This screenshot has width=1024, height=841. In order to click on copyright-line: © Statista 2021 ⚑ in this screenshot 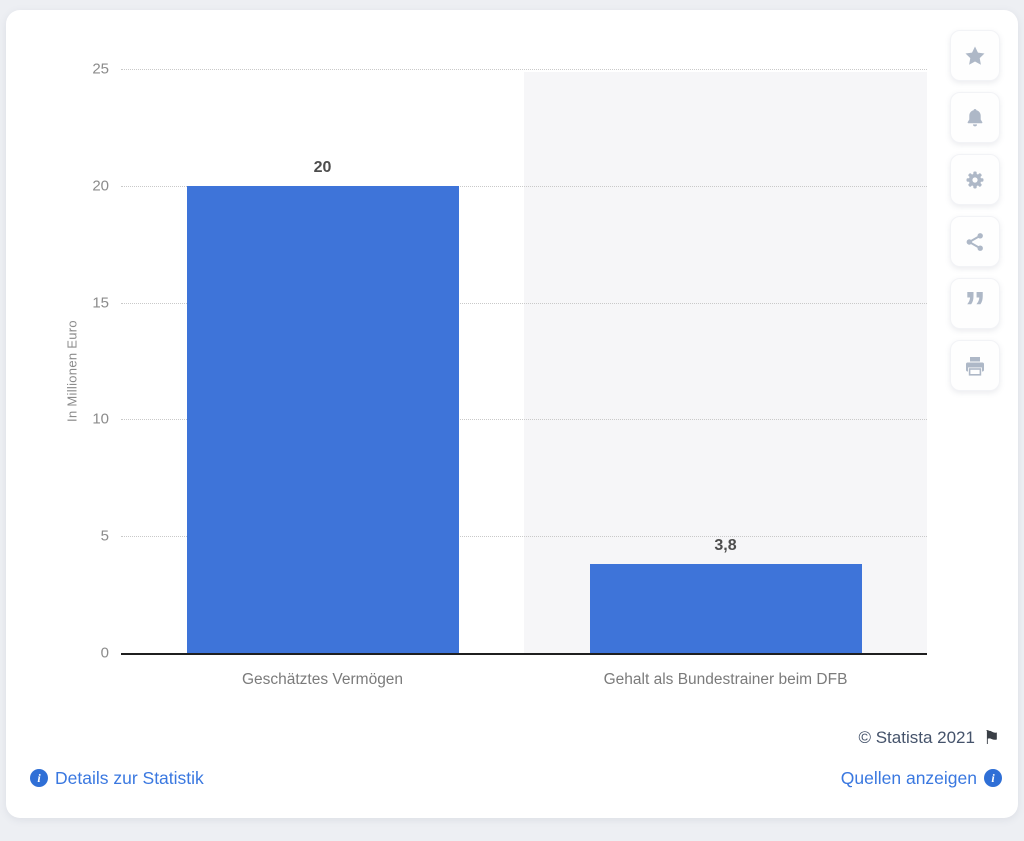, I will do `click(929, 738)`.